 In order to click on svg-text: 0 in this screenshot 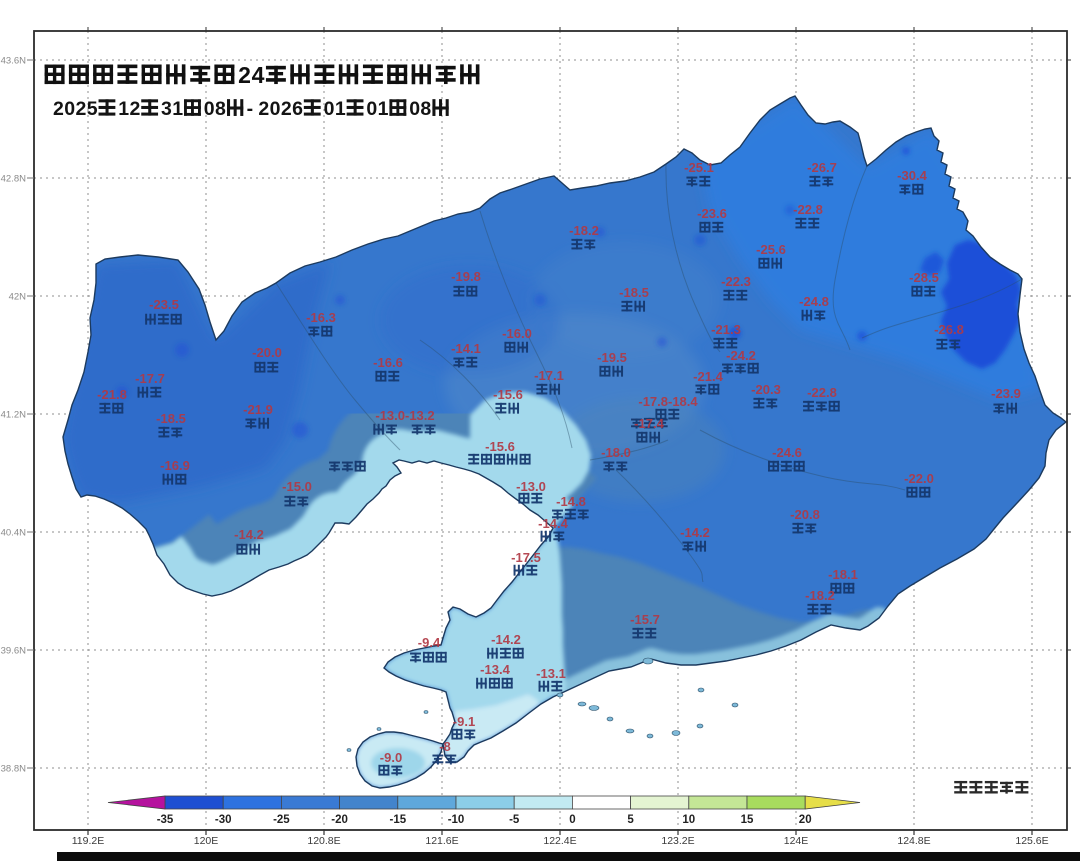, I will do `click(572, 820)`.